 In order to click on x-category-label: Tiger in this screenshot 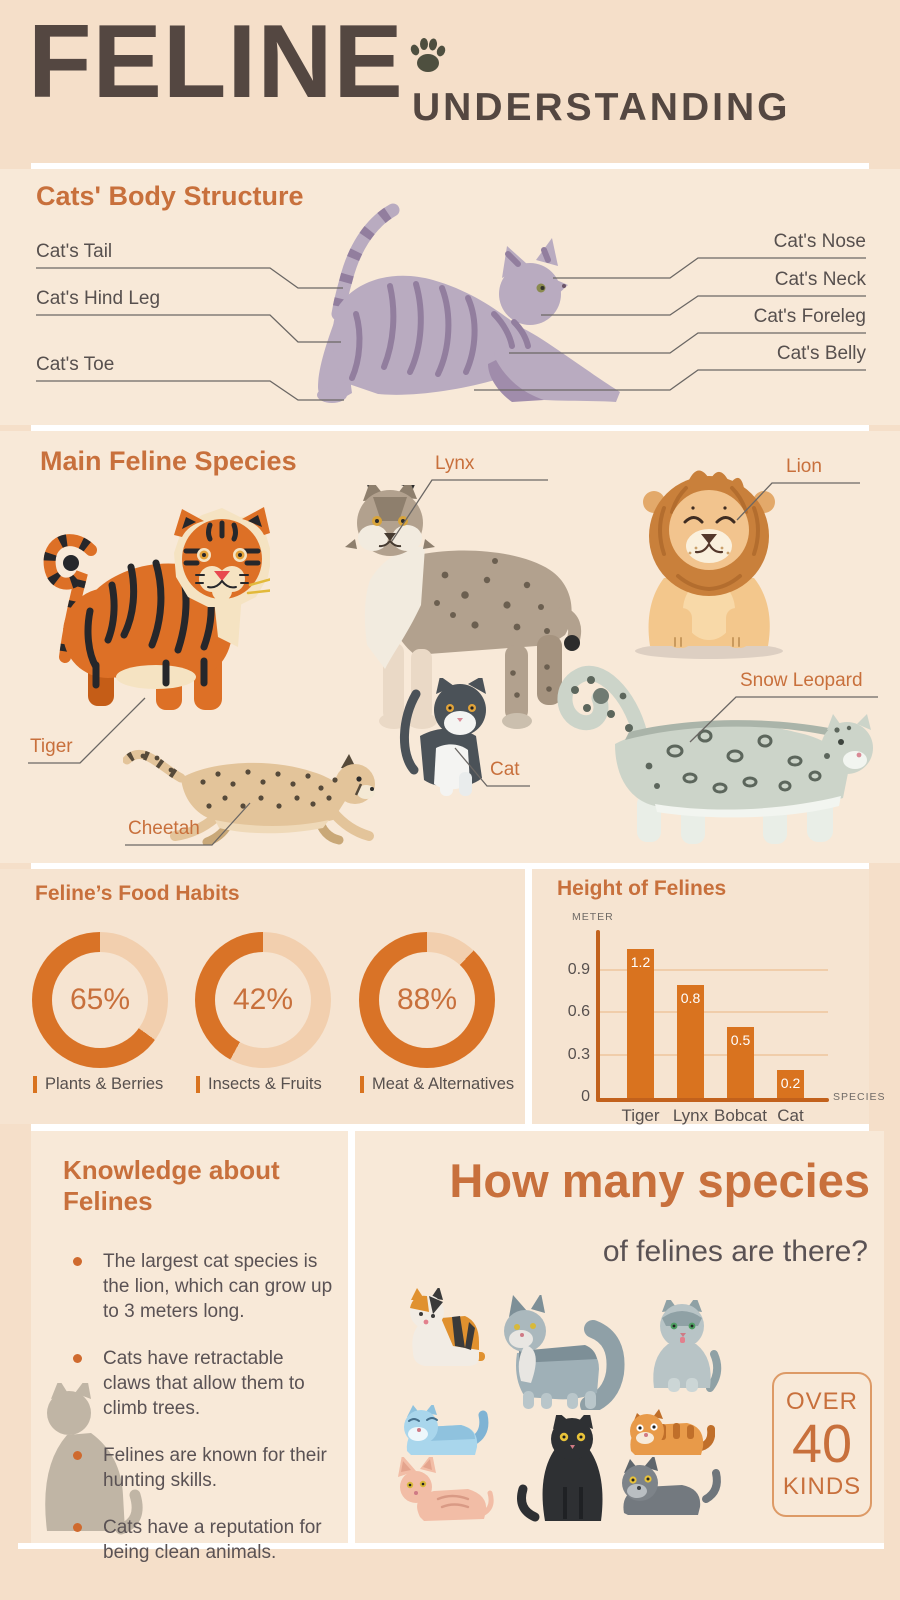, I will do `click(640, 1115)`.